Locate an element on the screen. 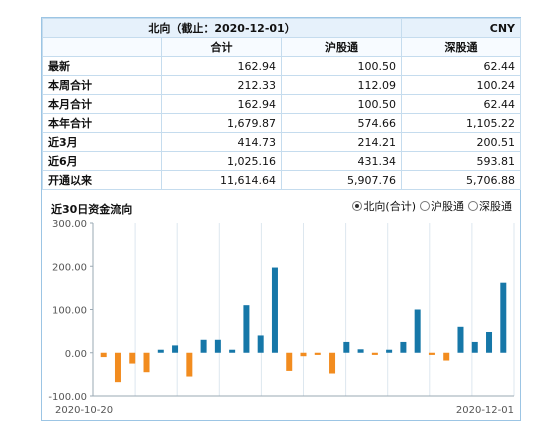 The image size is (550, 425). cell-shenzhen: 5,706.88 is located at coordinates (461, 180).